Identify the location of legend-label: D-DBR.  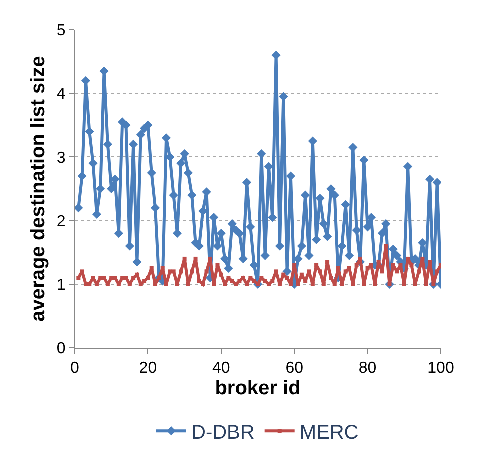
(223, 433).